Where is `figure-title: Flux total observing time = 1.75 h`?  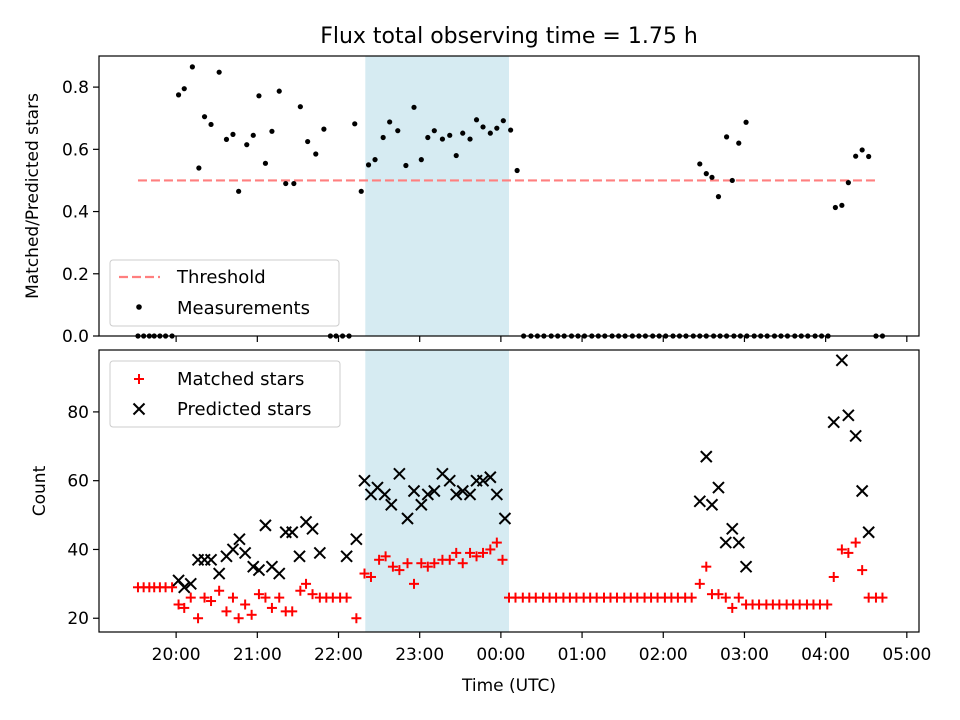
figure-title: Flux total observing time = 1.75 h is located at coordinates (509, 36).